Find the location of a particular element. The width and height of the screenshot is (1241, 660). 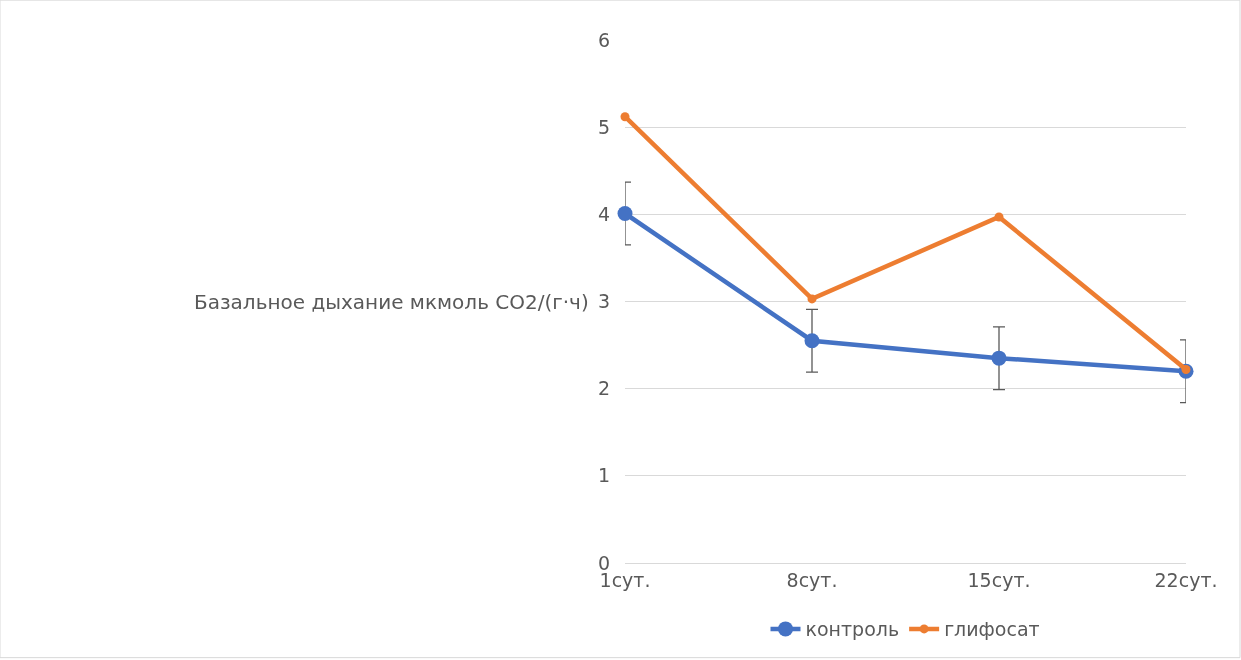

legend-label: контроль is located at coordinates (852, 629).